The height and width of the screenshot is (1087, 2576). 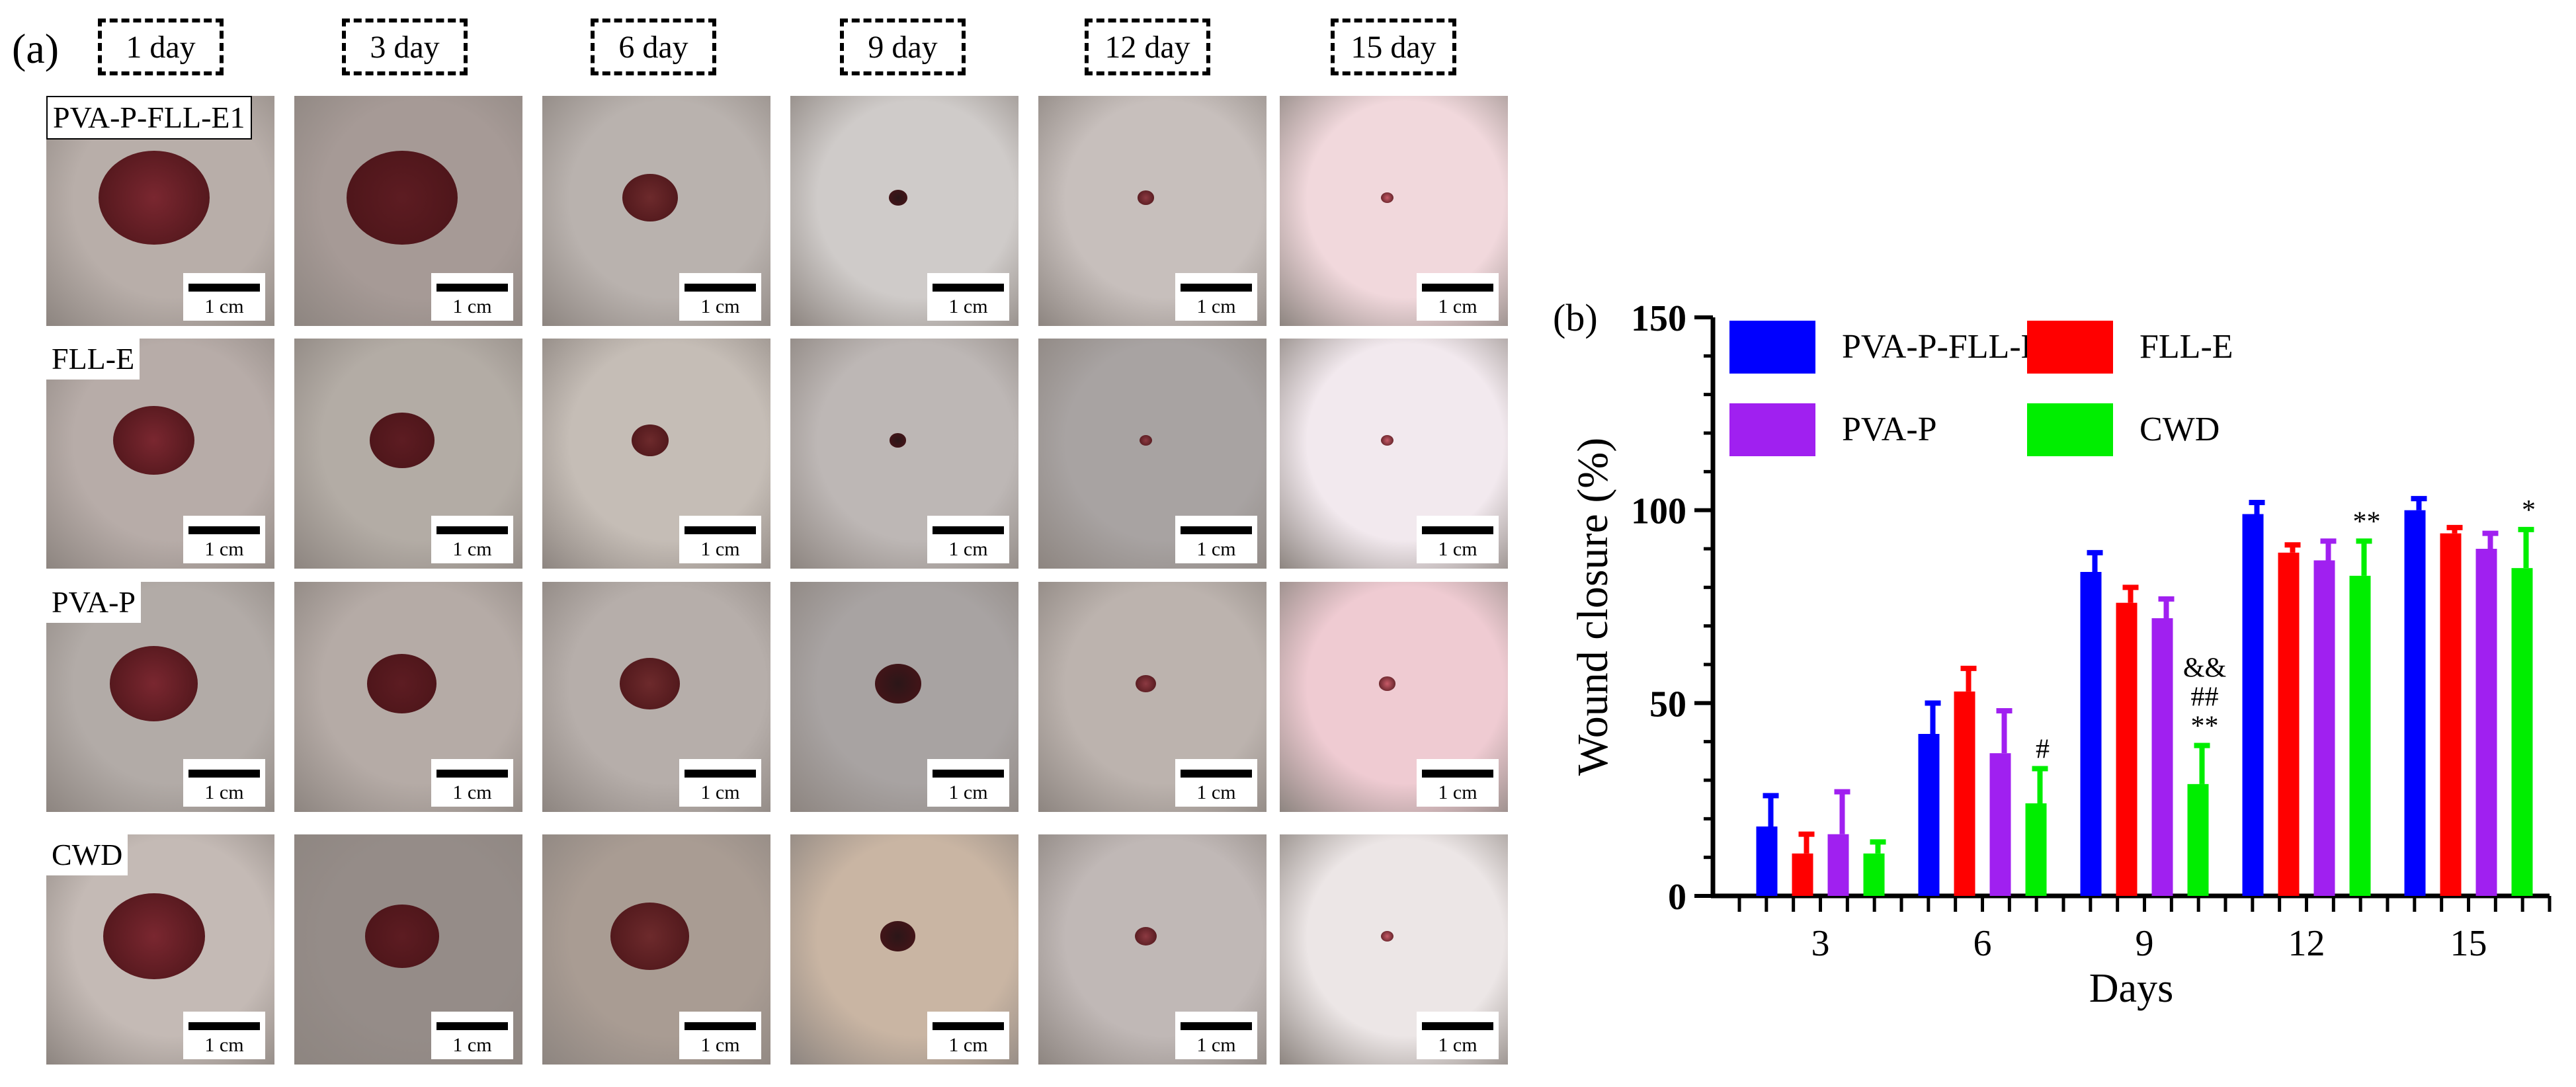 I want to click on legend-swatch-fll-e, so click(x=2070, y=348).